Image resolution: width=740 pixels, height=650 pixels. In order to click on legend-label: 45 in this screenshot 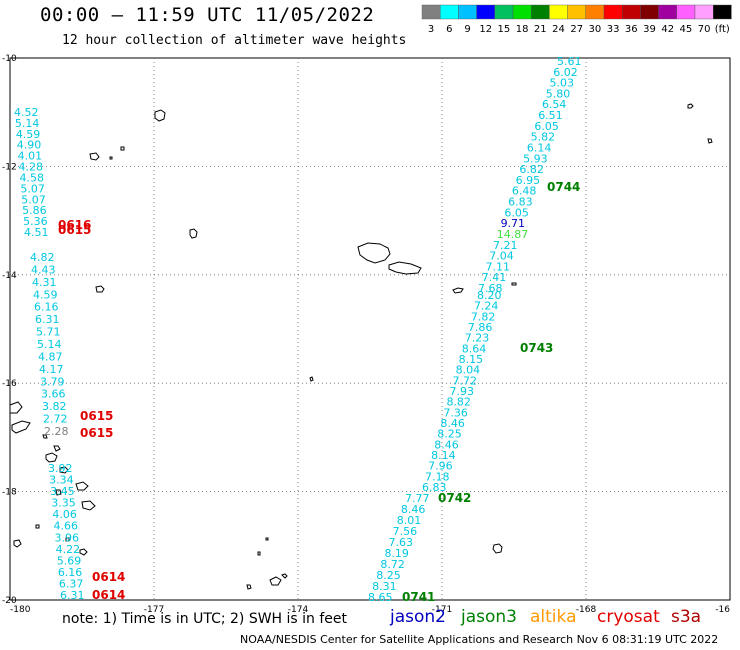, I will do `click(686, 29)`.